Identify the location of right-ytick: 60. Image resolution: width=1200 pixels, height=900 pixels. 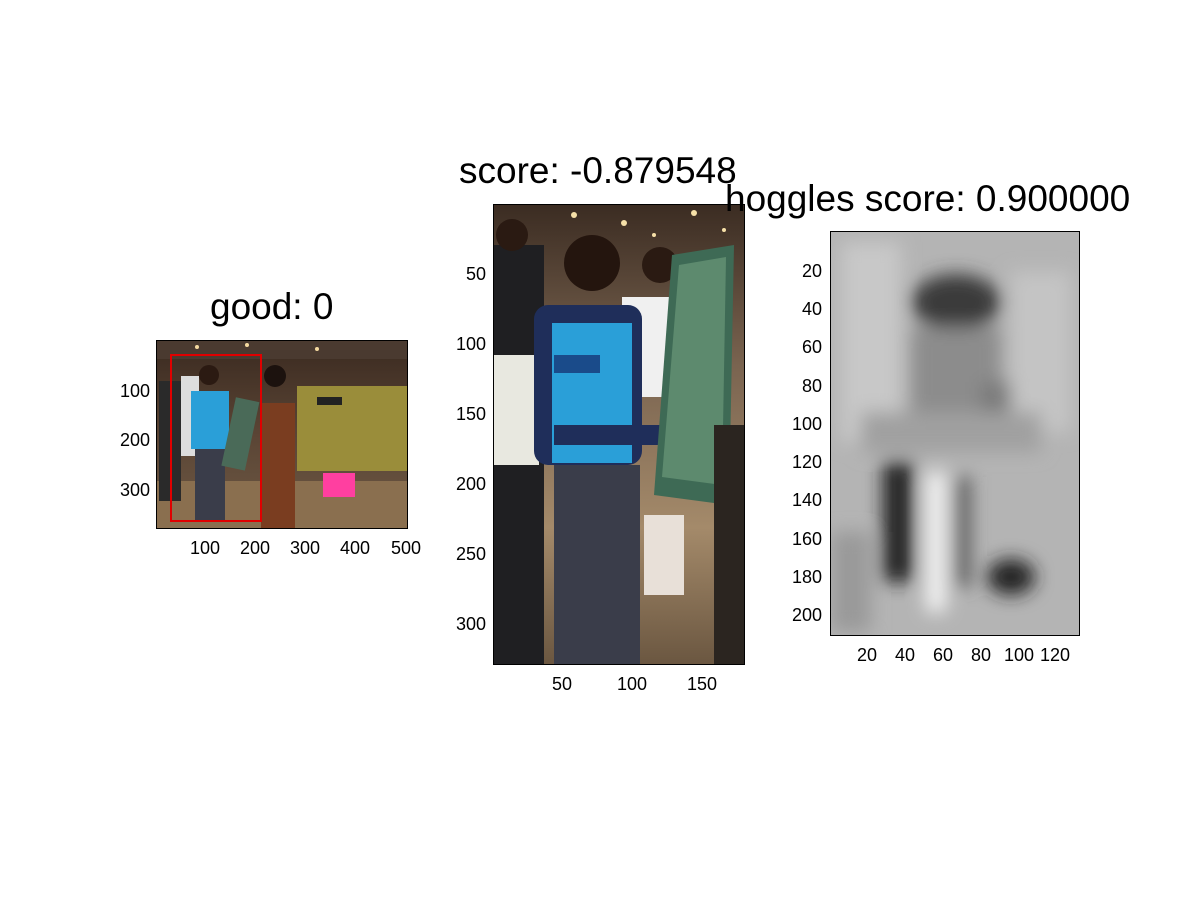
(811, 347).